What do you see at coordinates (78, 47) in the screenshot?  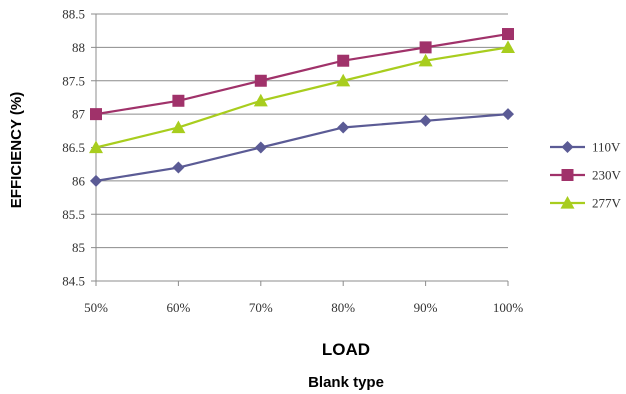 I see `y-tick-label: 88` at bounding box center [78, 47].